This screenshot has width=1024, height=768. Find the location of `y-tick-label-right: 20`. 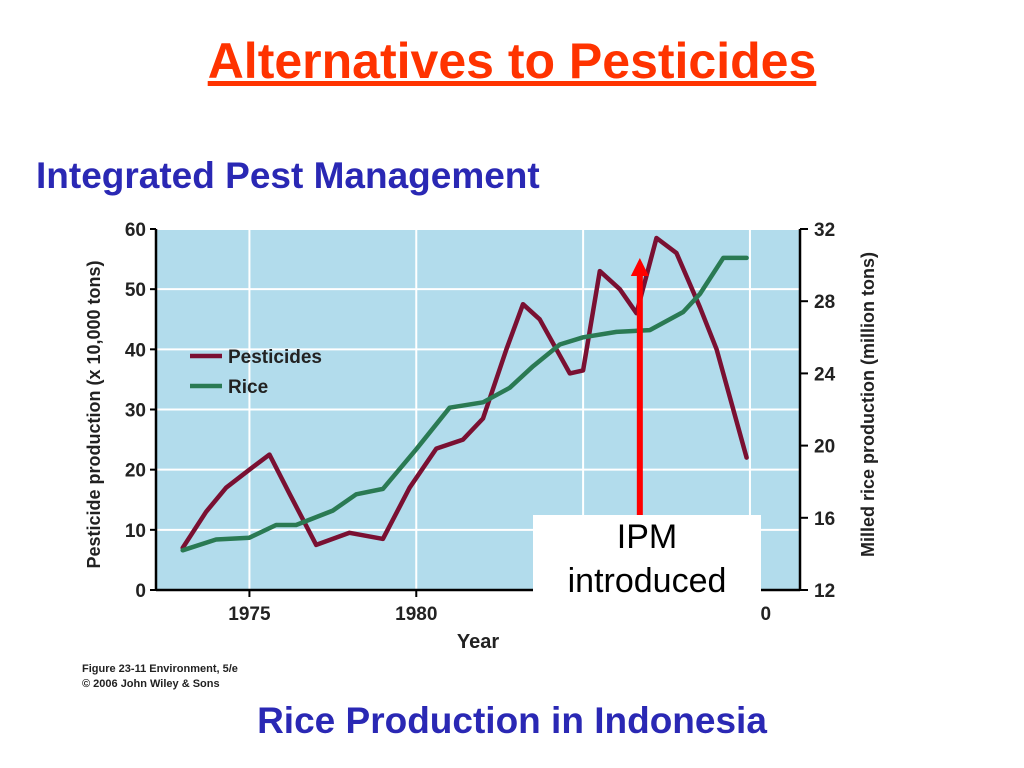

y-tick-label-right: 20 is located at coordinates (824, 447).